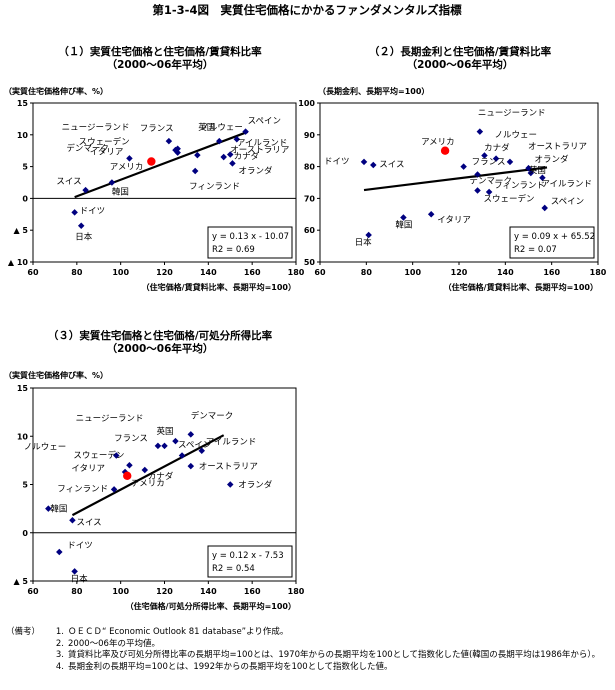 This screenshot has width=615, height=690. Describe the element at coordinates (412, 272) in the screenshot. I see `x-tick-label: 100` at that location.